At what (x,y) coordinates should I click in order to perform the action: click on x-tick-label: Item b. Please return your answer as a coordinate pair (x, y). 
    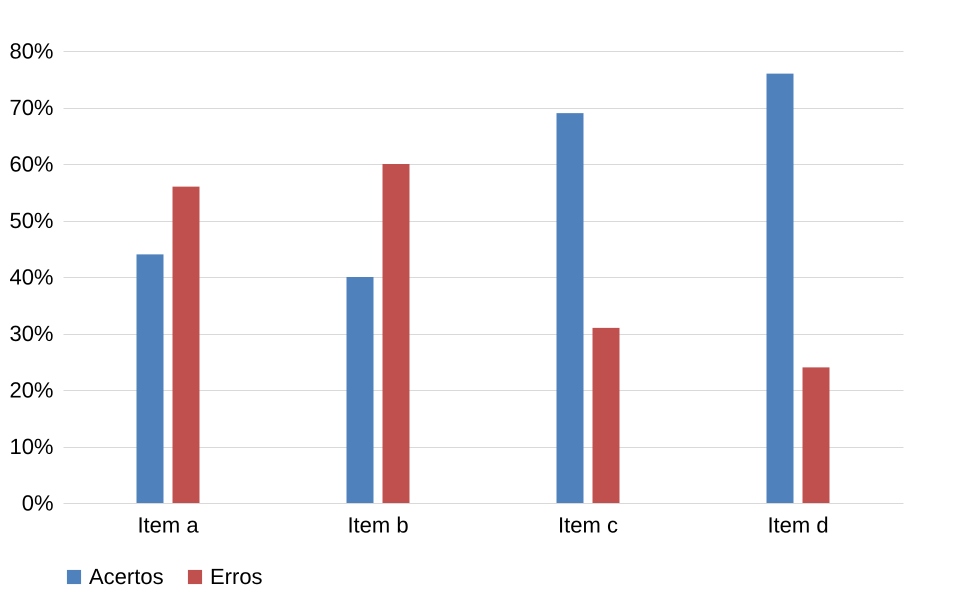
    Looking at the image, I should click on (378, 525).